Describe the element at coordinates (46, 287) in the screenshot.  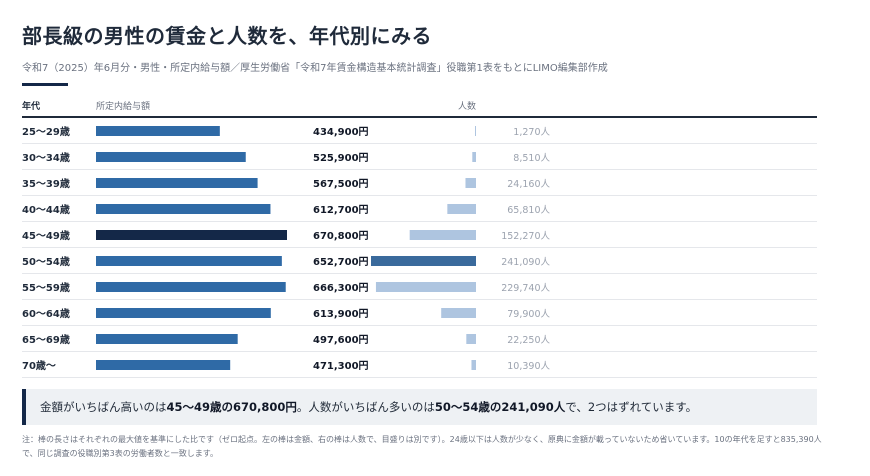
I see `age-label: 55〜59歳` at that location.